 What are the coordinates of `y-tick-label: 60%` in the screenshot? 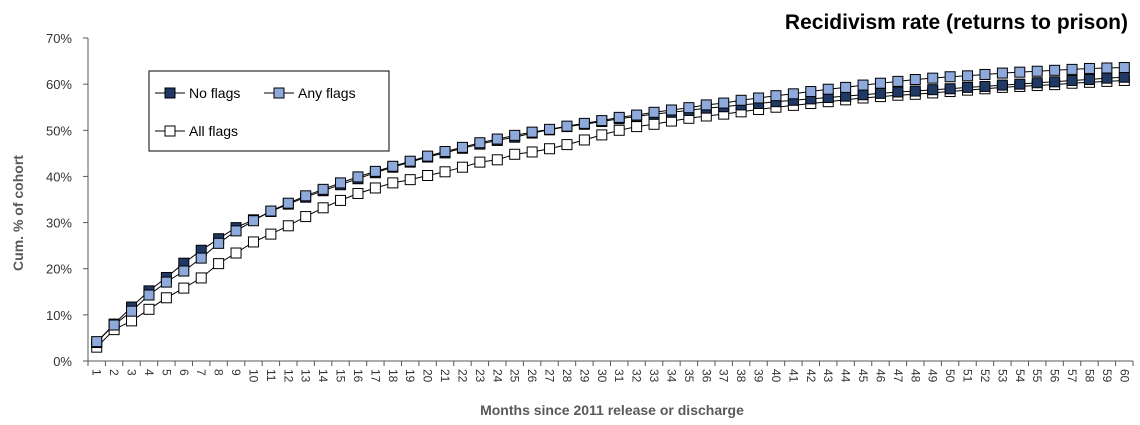 It's located at (59, 84).